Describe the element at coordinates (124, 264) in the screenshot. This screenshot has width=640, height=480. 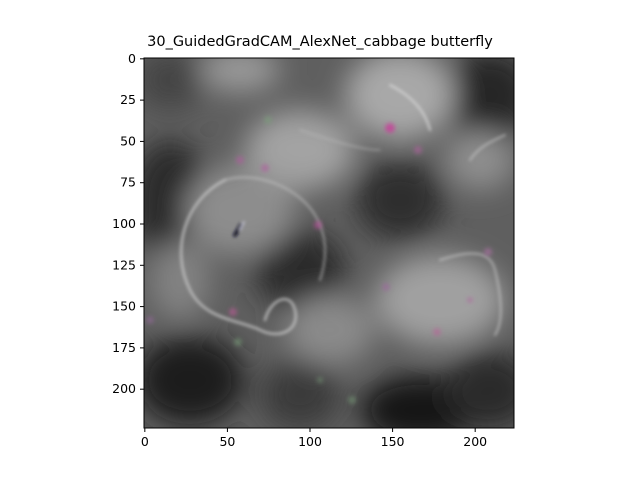
I see `y-tick-label: 125` at that location.